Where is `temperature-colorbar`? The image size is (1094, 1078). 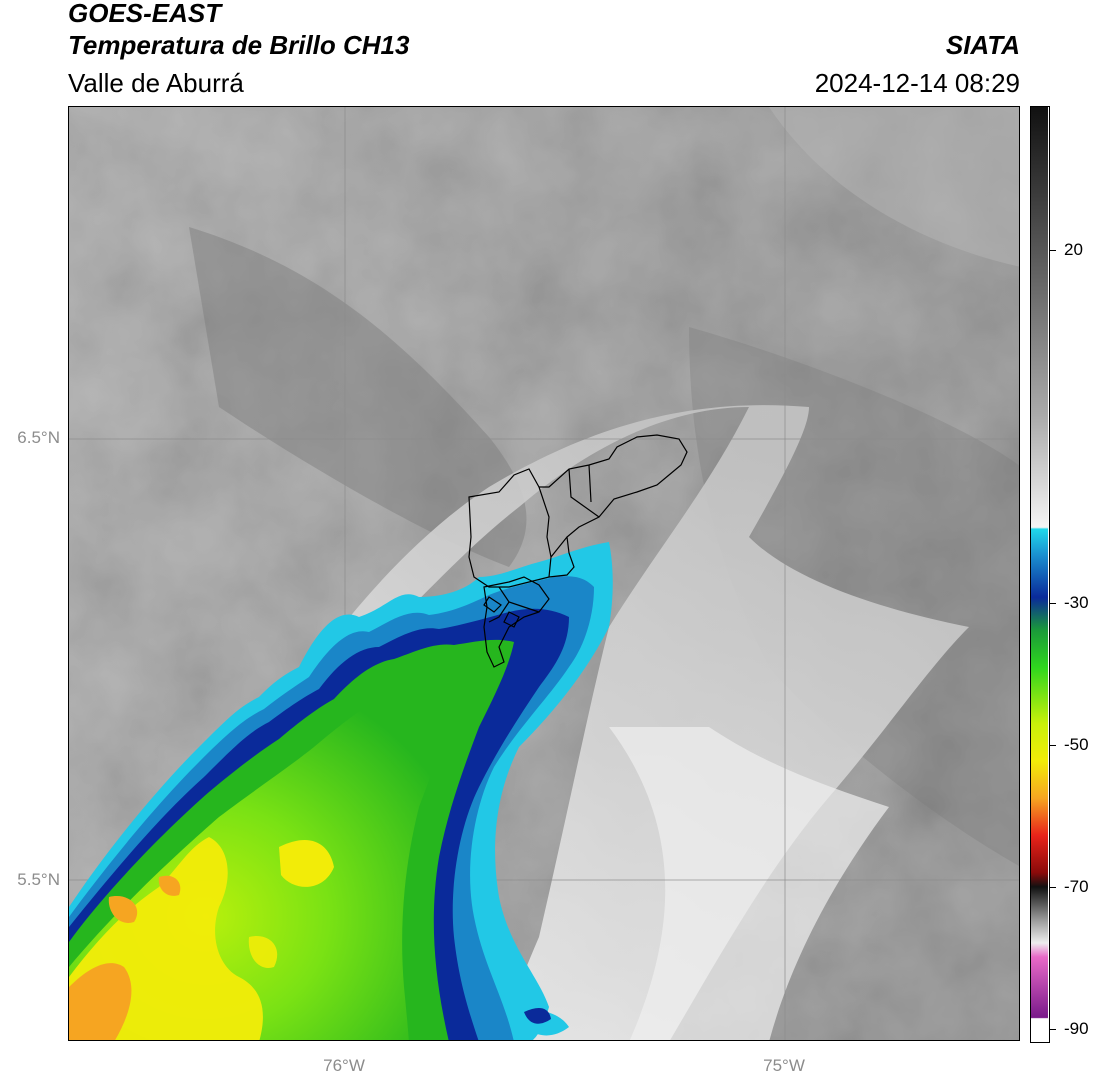 temperature-colorbar is located at coordinates (1040, 574).